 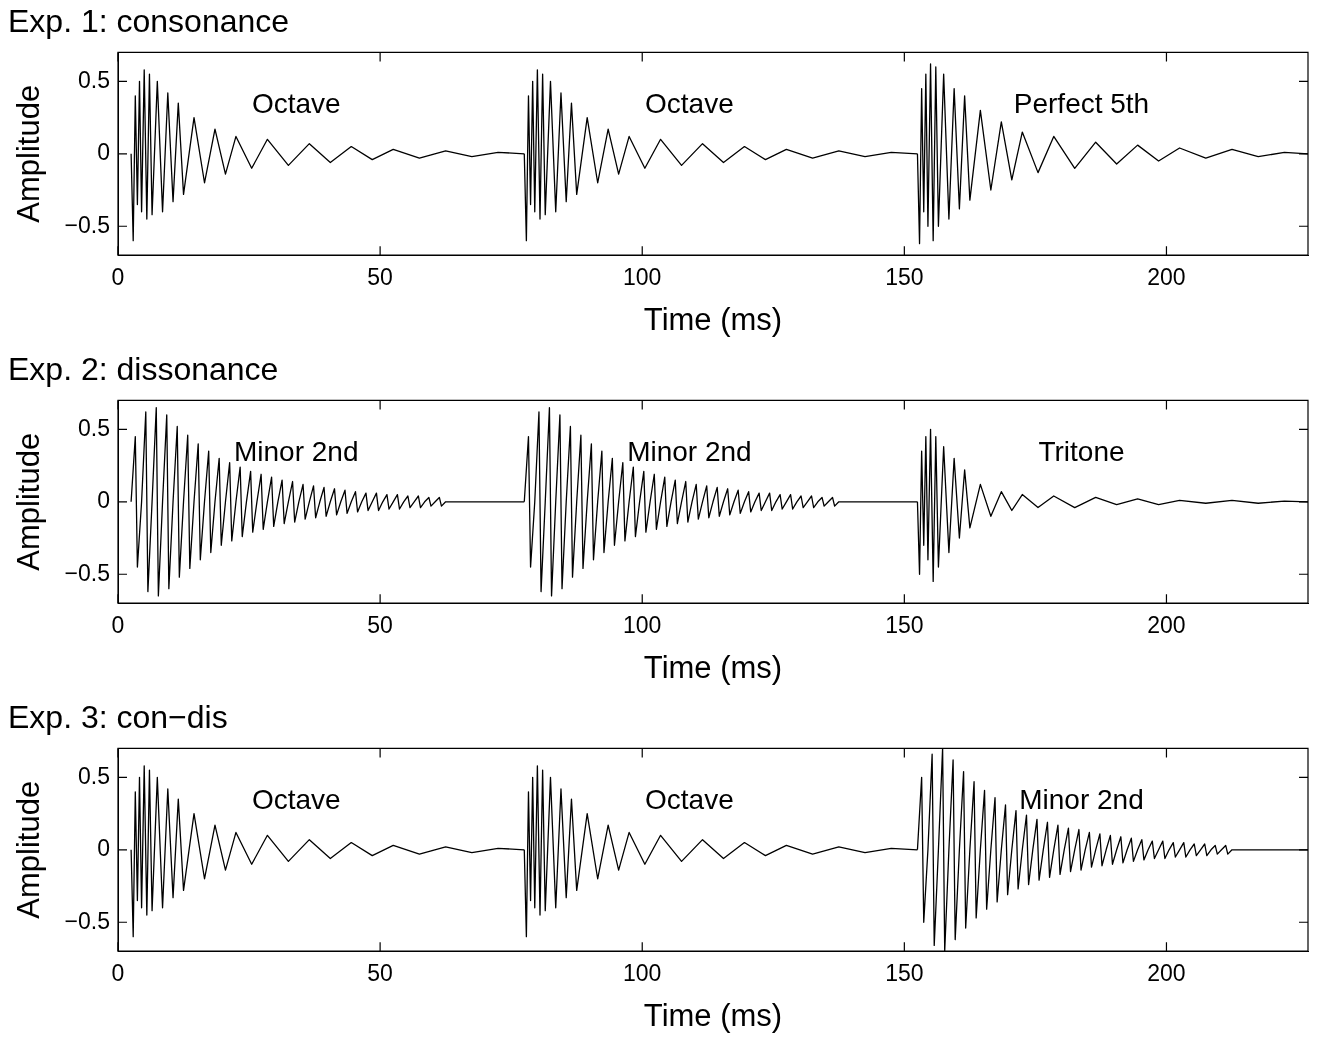 What do you see at coordinates (118, 717) in the screenshot?
I see `chart-title: Exp. 3: con−dis` at bounding box center [118, 717].